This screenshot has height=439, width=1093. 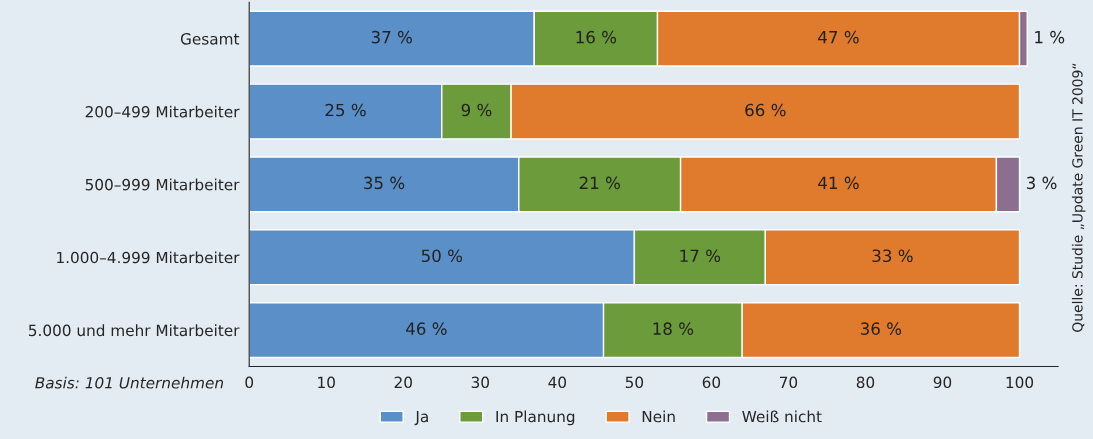 I want to click on legend-label: Ja, so click(x=421, y=418).